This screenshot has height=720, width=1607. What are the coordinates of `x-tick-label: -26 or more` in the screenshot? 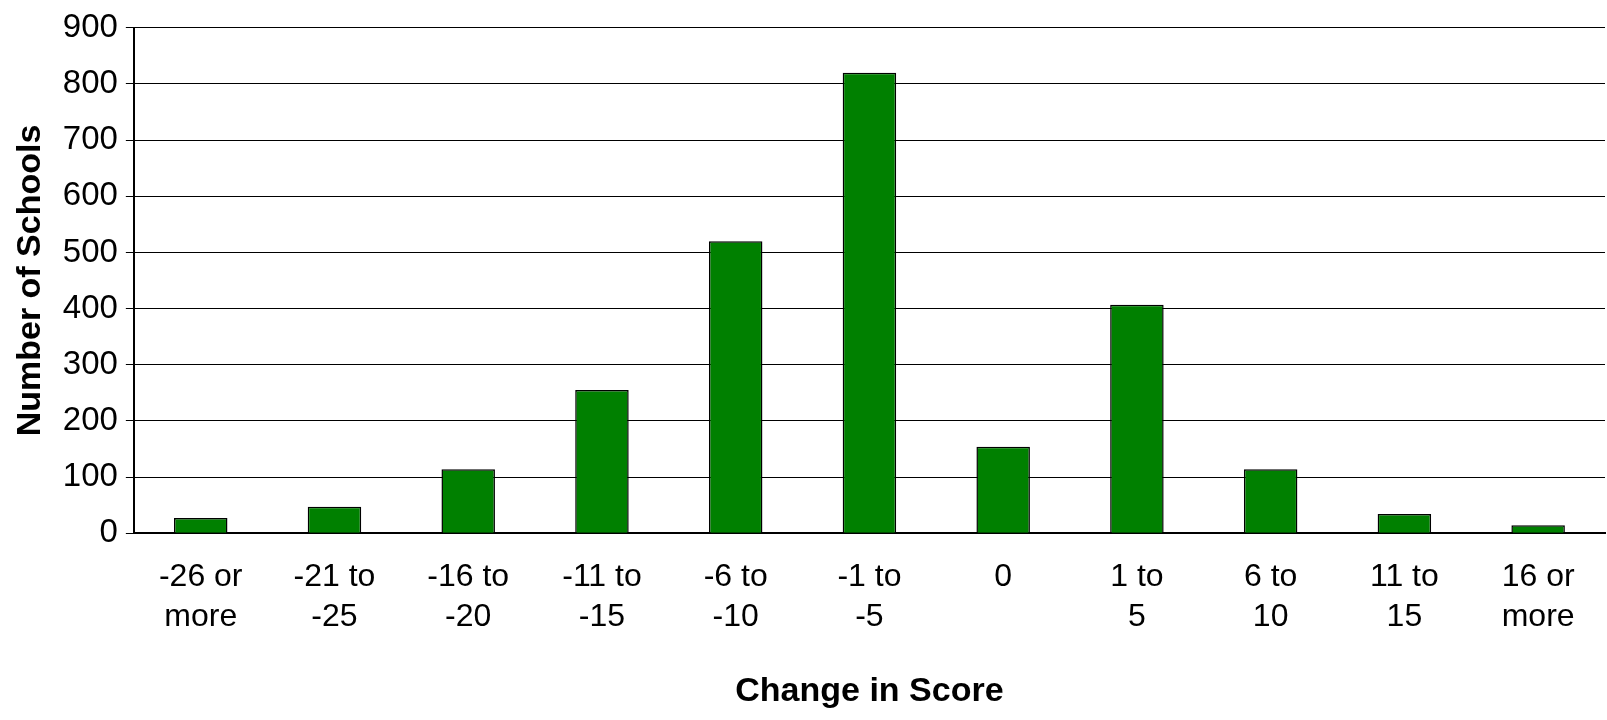 It's located at (200, 595).